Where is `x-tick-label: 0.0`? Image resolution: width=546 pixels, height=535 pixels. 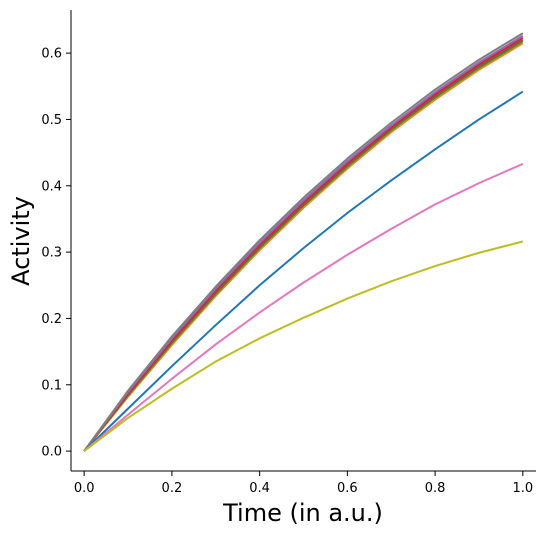
x-tick-label: 0.0 is located at coordinates (84, 488).